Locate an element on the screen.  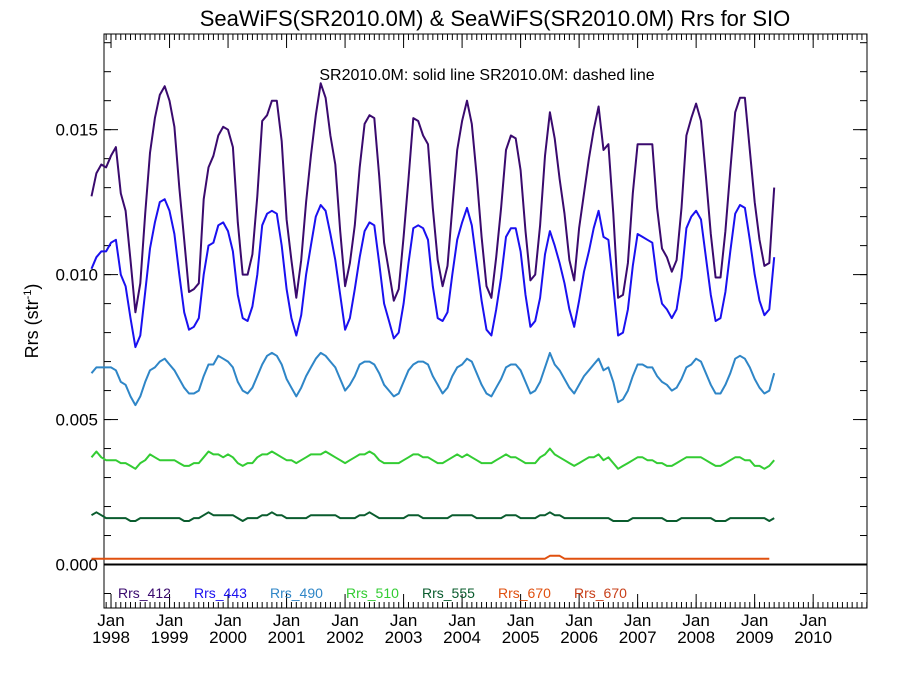
x-tick-year: 2003 is located at coordinates (404, 637).